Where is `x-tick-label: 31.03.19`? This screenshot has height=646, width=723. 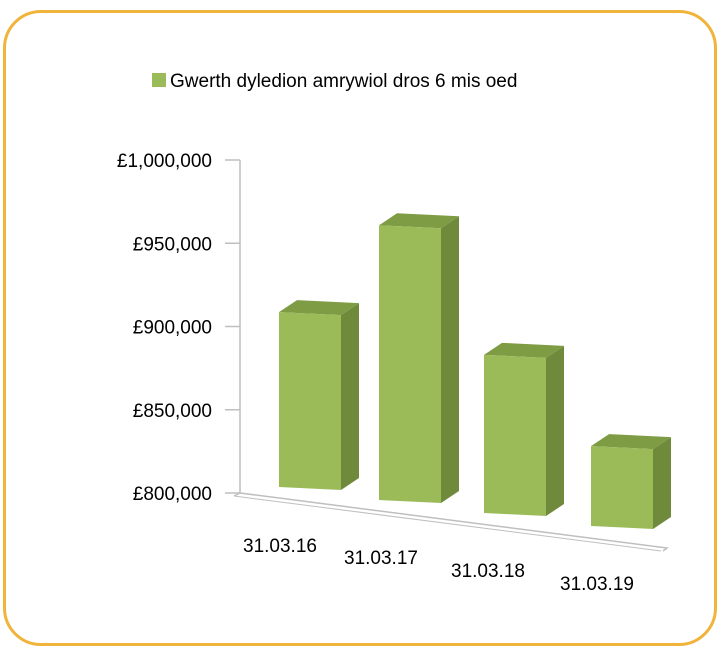
x-tick-label: 31.03.19 is located at coordinates (597, 584).